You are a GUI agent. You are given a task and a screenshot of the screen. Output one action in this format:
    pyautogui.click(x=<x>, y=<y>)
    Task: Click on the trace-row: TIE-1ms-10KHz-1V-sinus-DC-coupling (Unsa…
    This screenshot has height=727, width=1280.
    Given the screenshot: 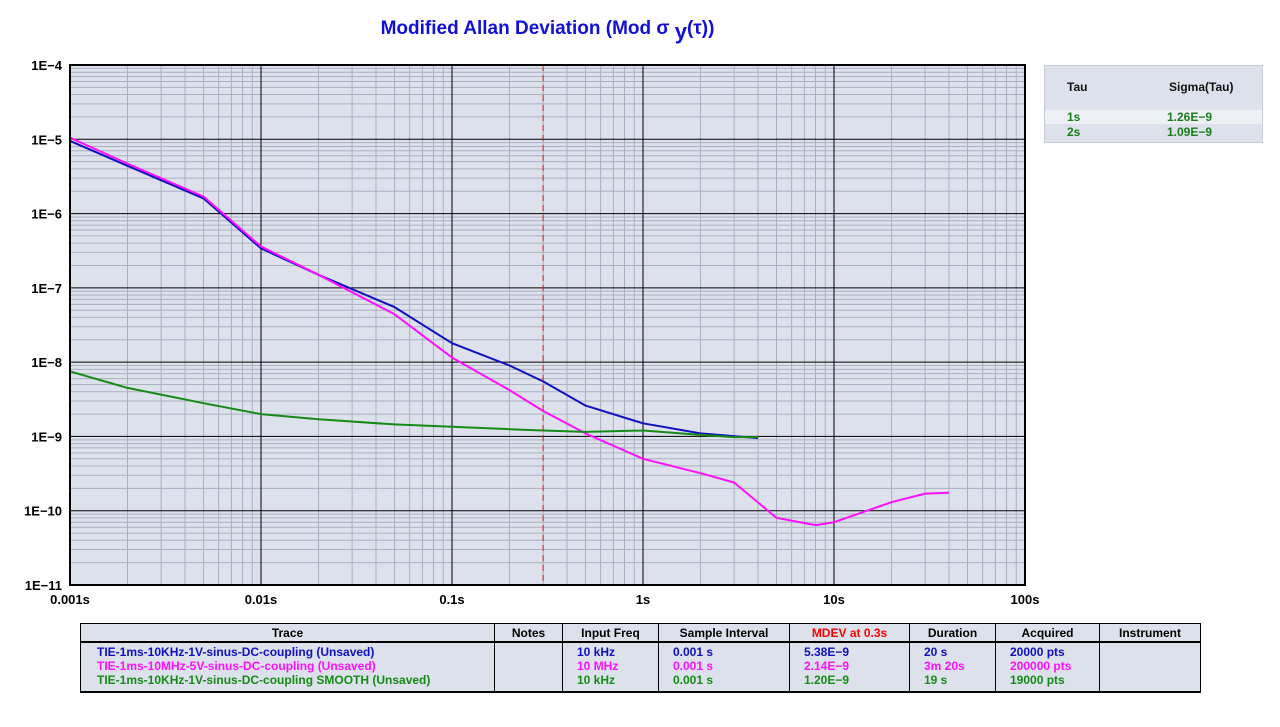 What is the action you would take?
    pyautogui.click(x=640, y=650)
    